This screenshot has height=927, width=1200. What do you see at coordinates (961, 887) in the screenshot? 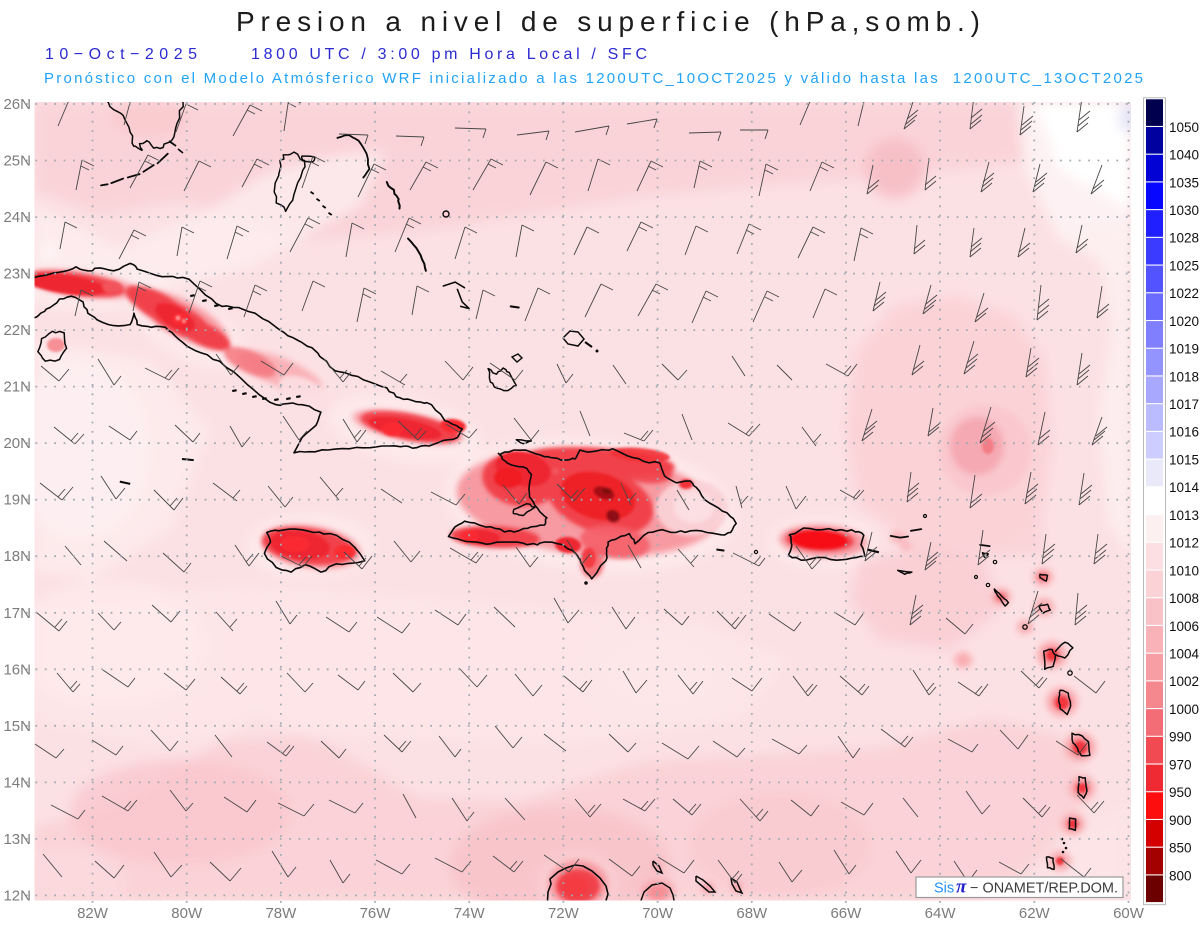
I see `svg-text: π` at bounding box center [961, 887].